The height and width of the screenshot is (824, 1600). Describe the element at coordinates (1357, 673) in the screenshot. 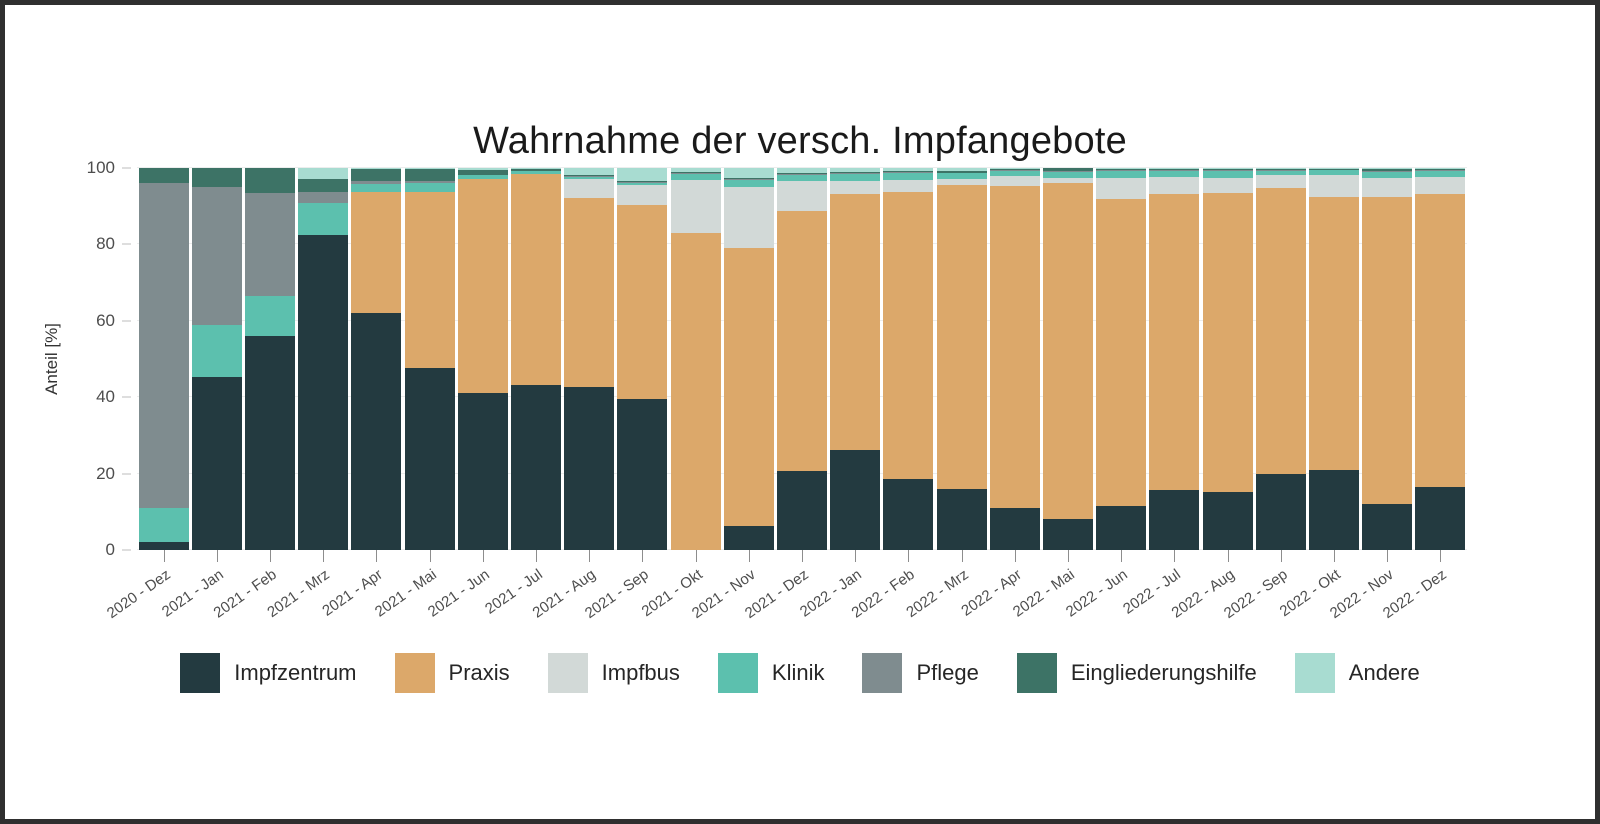

I see `legend-item-andere: Andere` at that location.